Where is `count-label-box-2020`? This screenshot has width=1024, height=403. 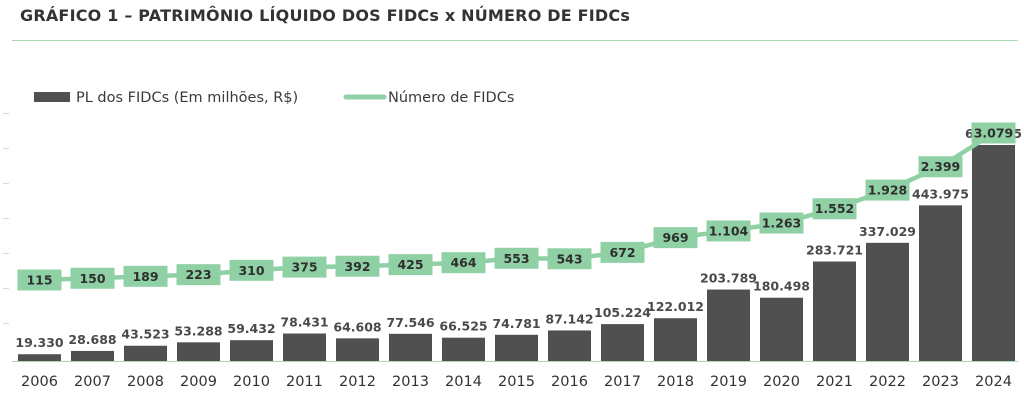 count-label-box-2020 is located at coordinates (781, 223).